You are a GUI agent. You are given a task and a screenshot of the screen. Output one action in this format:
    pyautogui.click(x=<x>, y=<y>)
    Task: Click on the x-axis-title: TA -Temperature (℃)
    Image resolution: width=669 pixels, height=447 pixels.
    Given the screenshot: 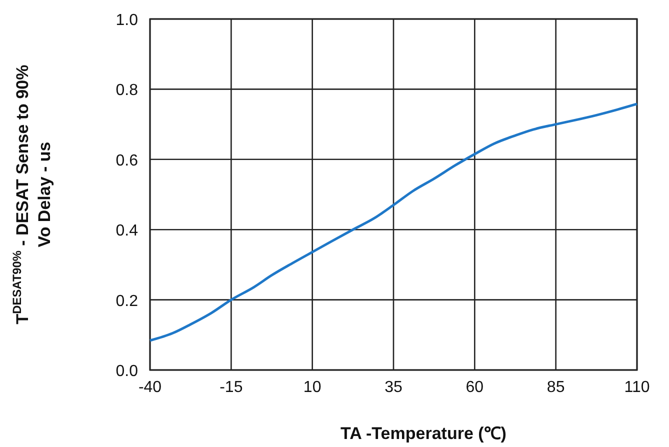 What is the action you would take?
    pyautogui.click(x=423, y=433)
    